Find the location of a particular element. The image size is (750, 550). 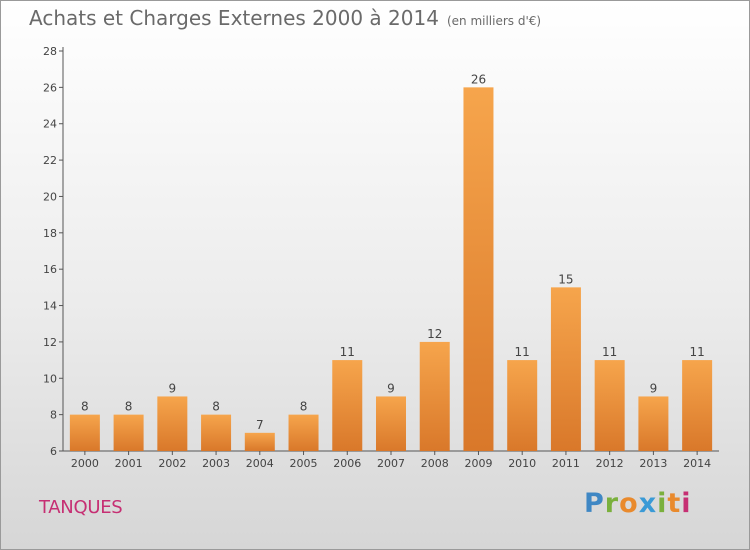

proxiti-logo: Proxiti is located at coordinates (638, 503).